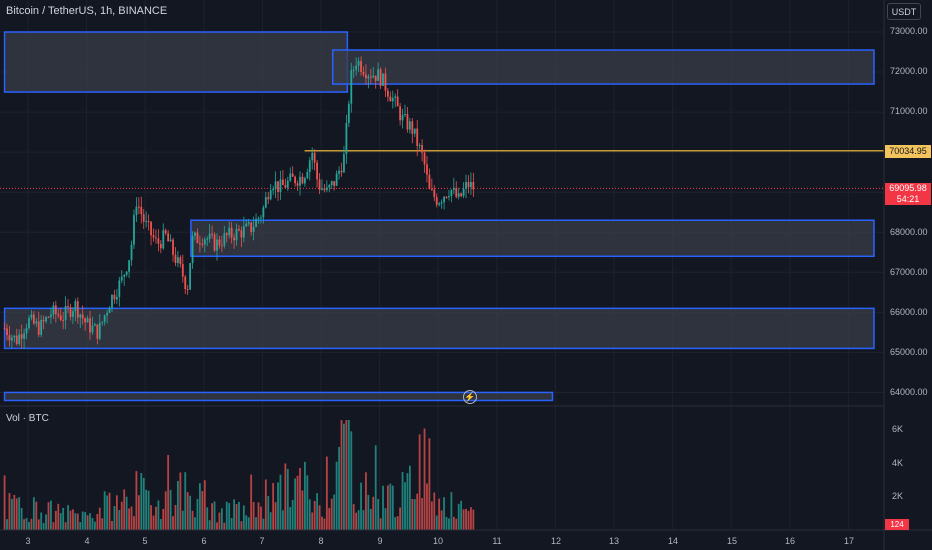  What do you see at coordinates (732, 541) in the screenshot?
I see `time-axis-label: 15` at bounding box center [732, 541].